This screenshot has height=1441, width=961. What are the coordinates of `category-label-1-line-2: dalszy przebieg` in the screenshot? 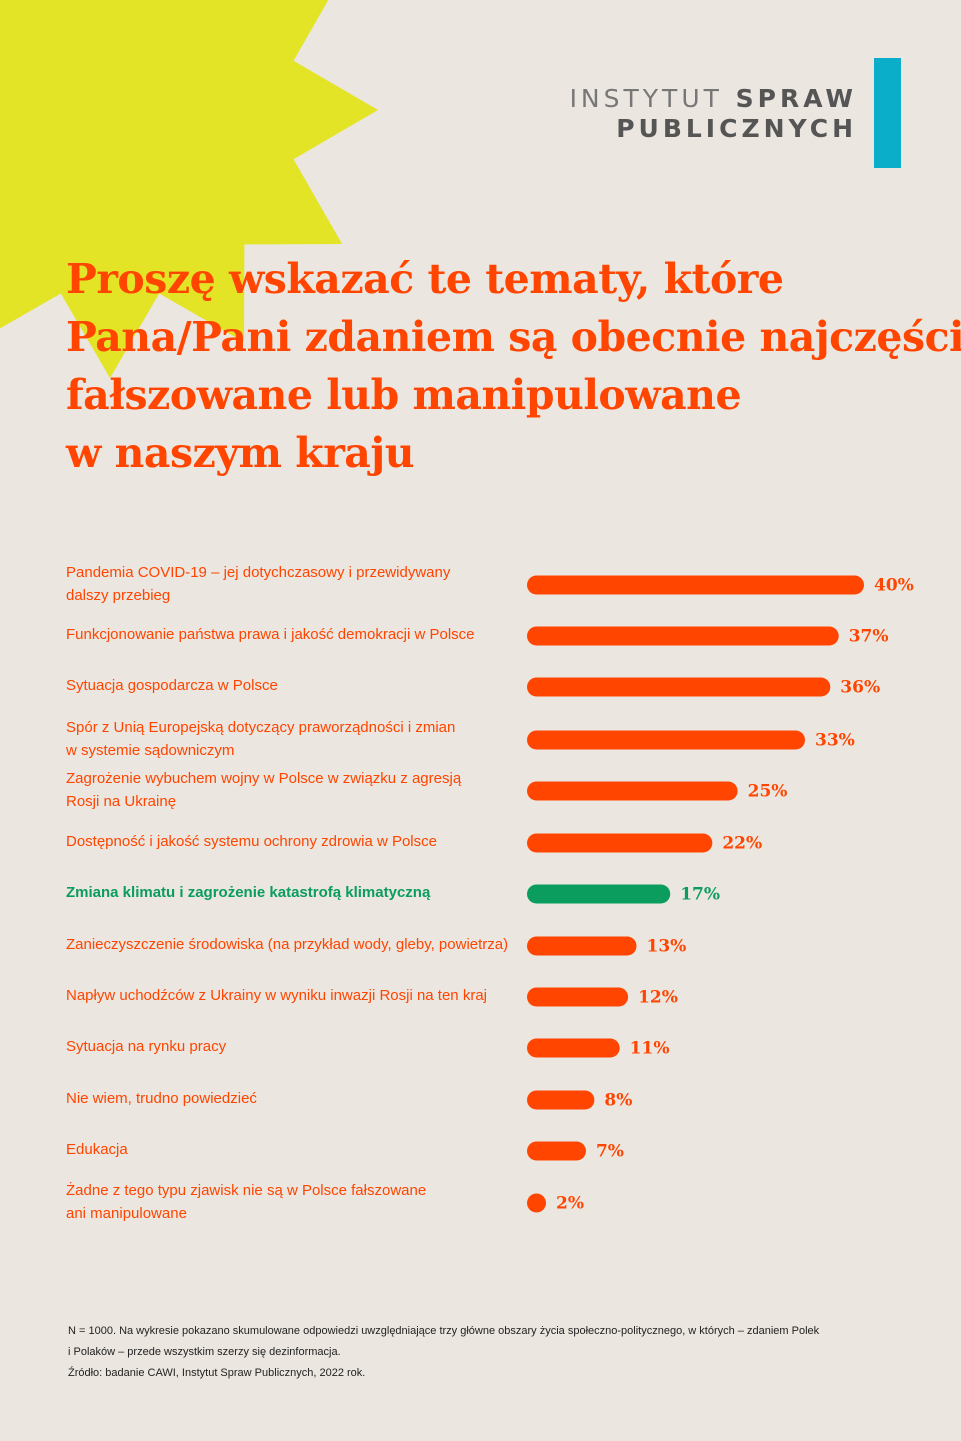 It's located at (118, 595).